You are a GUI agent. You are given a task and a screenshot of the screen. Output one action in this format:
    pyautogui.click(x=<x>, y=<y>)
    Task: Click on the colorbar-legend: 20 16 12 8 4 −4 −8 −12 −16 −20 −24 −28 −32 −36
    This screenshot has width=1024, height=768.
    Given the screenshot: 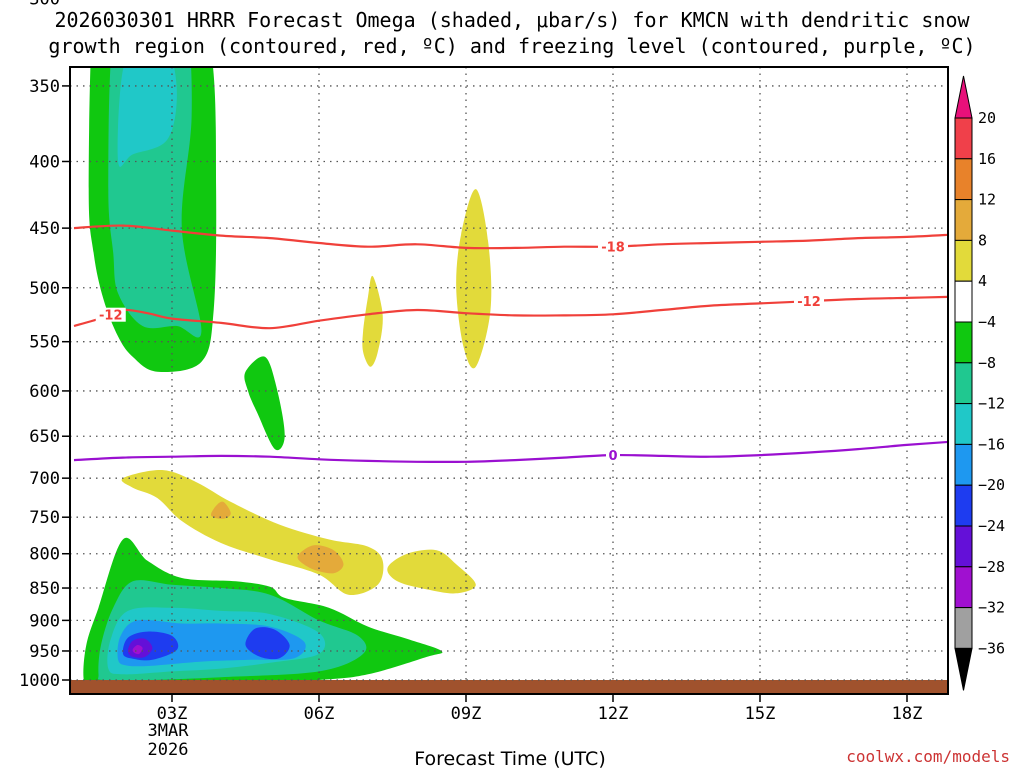 What is the action you would take?
    pyautogui.click(x=979, y=383)
    